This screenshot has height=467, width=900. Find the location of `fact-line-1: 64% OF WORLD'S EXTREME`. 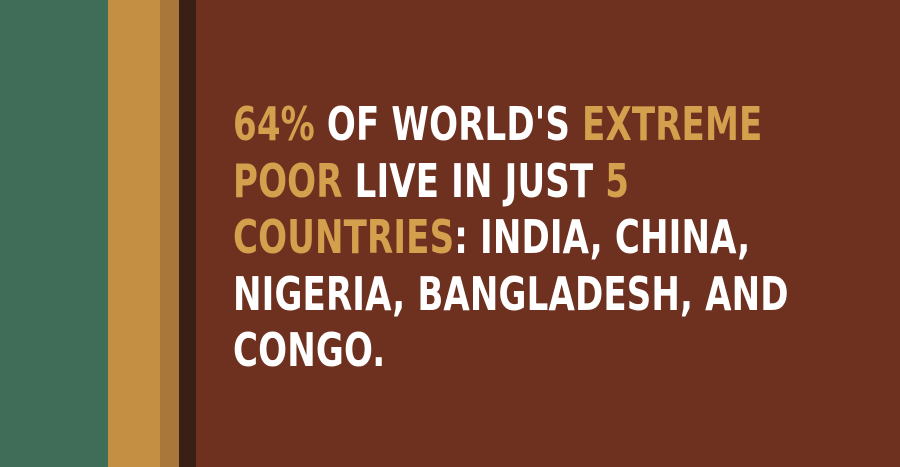

fact-line-1: 64% OF WORLD'S EXTREME is located at coordinates (497, 124).